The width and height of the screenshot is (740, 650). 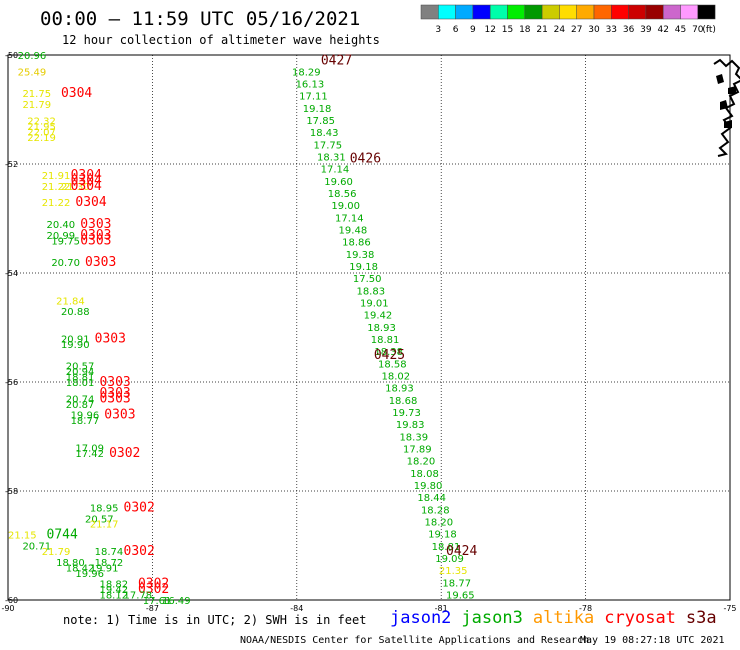 I want to click on swh-value-label: 18.83, so click(x=370, y=291).